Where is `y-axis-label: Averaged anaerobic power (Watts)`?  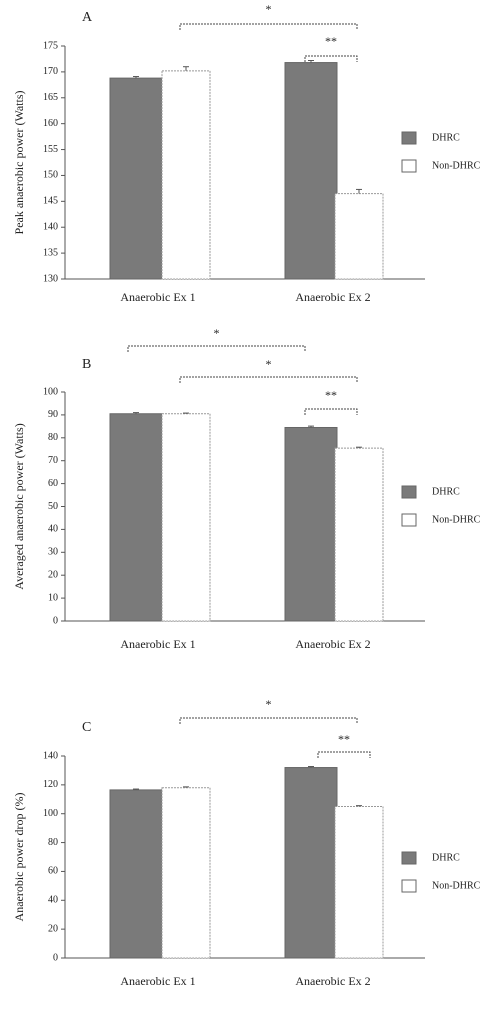
y-axis-label: Averaged anaerobic power (Watts) is located at coordinates (19, 506).